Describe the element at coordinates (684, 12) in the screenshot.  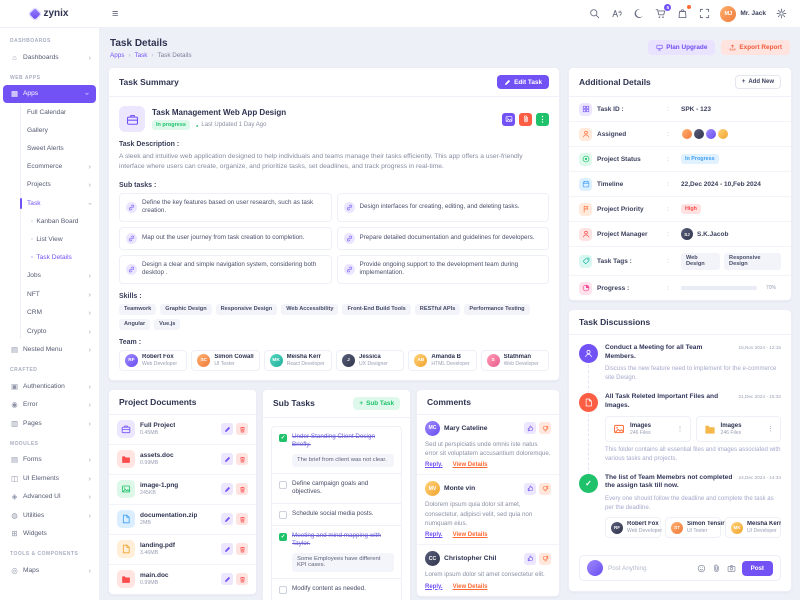
I see `notifications-bag-icon` at that location.